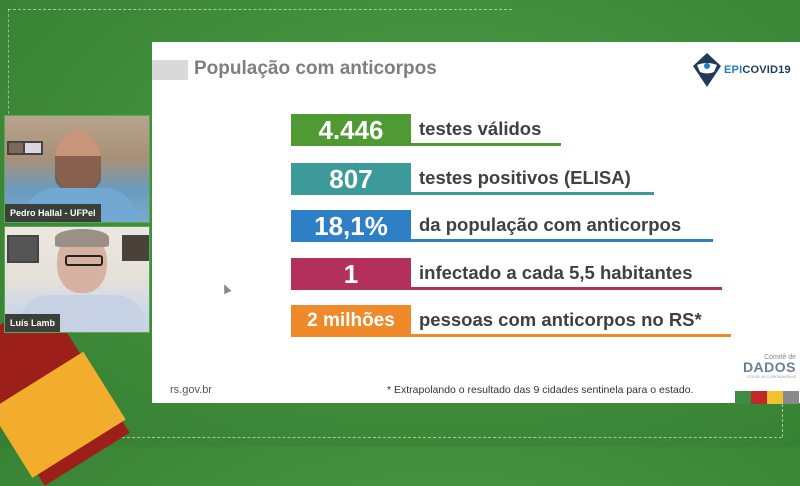  What do you see at coordinates (707, 70) in the screenshot?
I see `epicovid-shield-icon` at bounding box center [707, 70].